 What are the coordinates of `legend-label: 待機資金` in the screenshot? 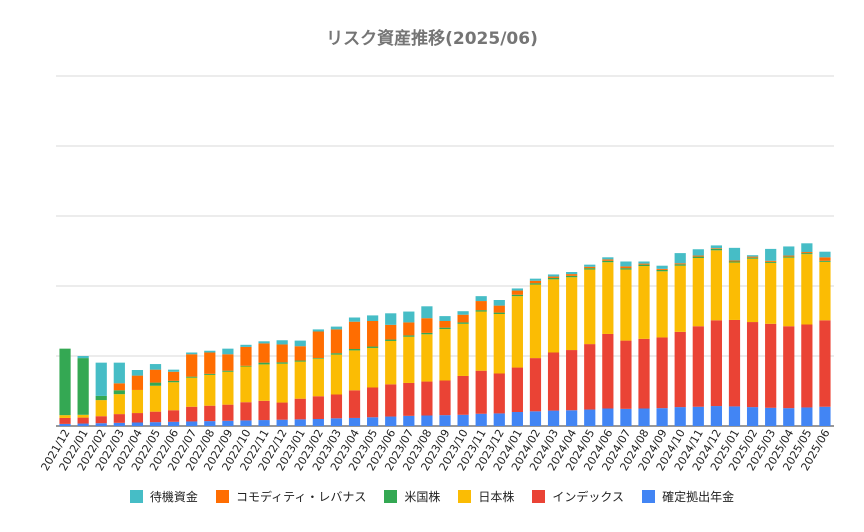 It's located at (173, 497).